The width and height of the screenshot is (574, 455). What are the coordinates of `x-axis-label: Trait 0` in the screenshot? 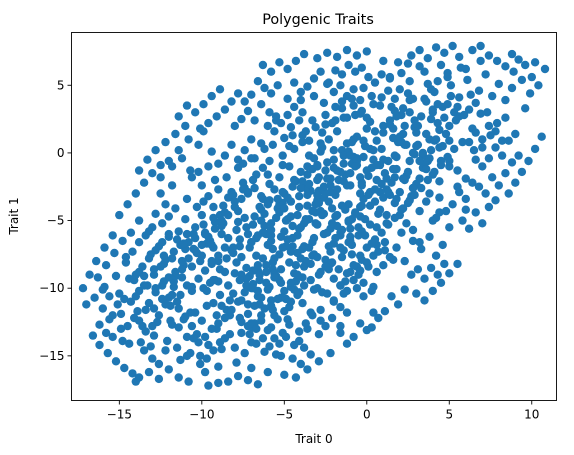 It's located at (313, 439).